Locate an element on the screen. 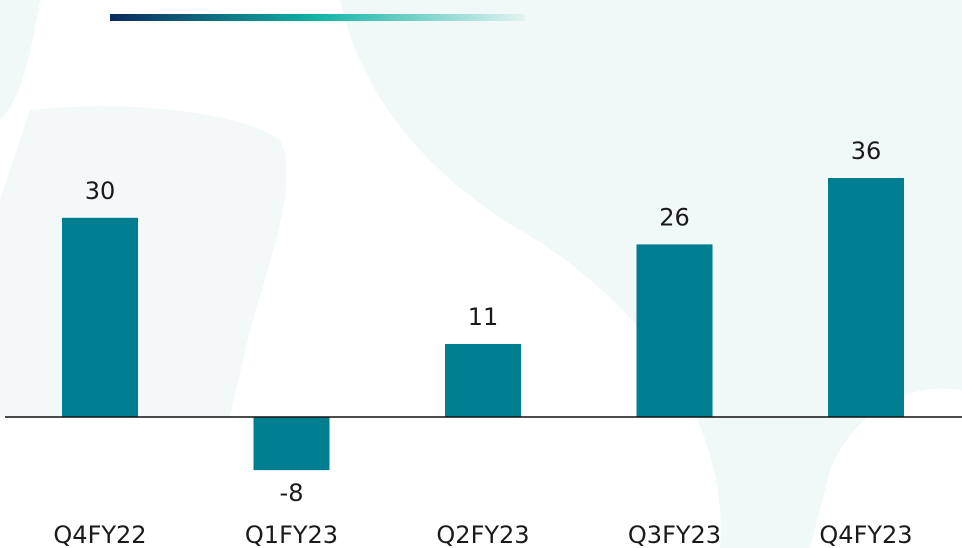 Image resolution: width=962 pixels, height=548 pixels. header-accent is located at coordinates (317, 17).